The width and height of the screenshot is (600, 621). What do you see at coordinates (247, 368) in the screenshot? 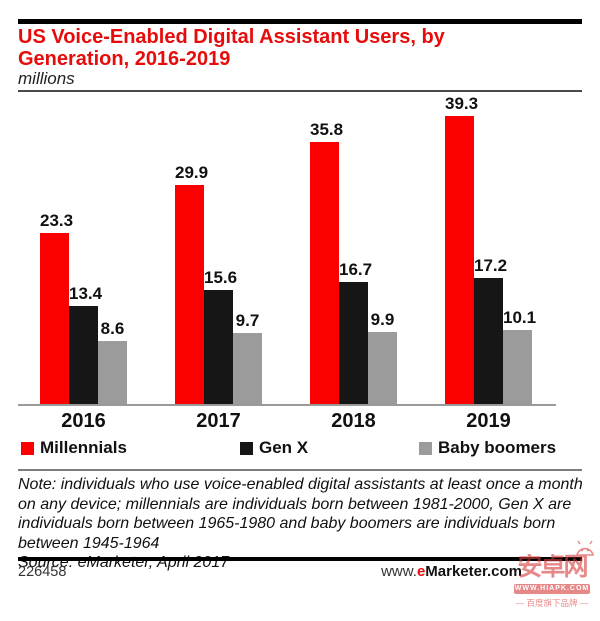
I see `bar-baby-boomers-2017` at bounding box center [247, 368].